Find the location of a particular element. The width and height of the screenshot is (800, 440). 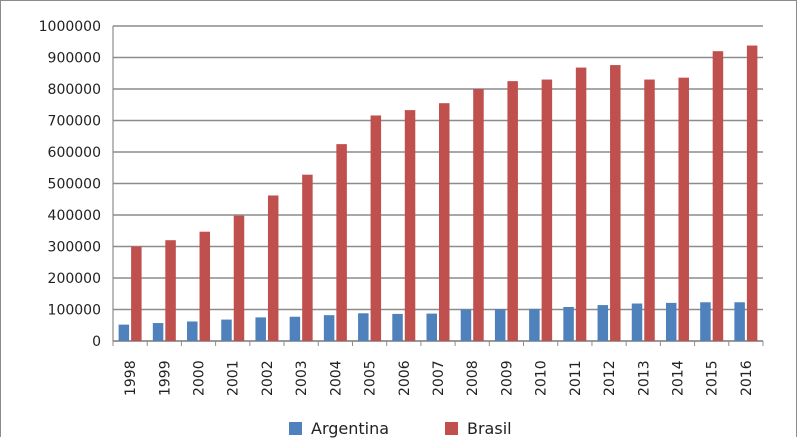

x-tick-label: 2011 is located at coordinates (576, 378).